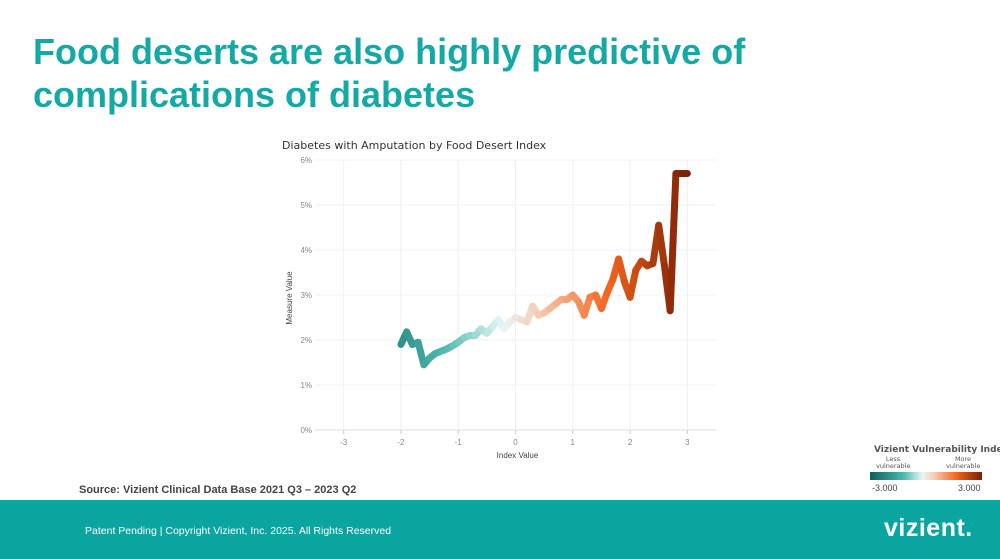 The width and height of the screenshot is (1000, 559). What do you see at coordinates (306, 160) in the screenshot?
I see `y-tick-label: 6%` at bounding box center [306, 160].